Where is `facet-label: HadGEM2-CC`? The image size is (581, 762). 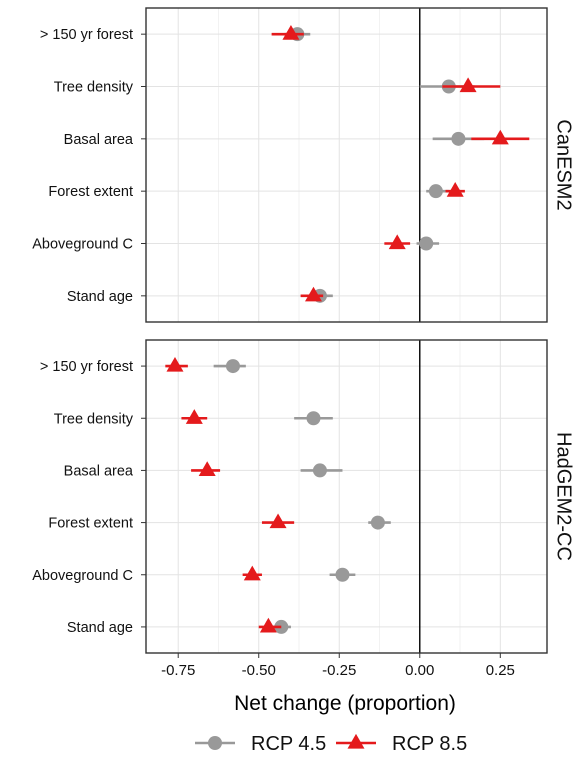
facet-label: HadGEM2-CC is located at coordinates (564, 496).